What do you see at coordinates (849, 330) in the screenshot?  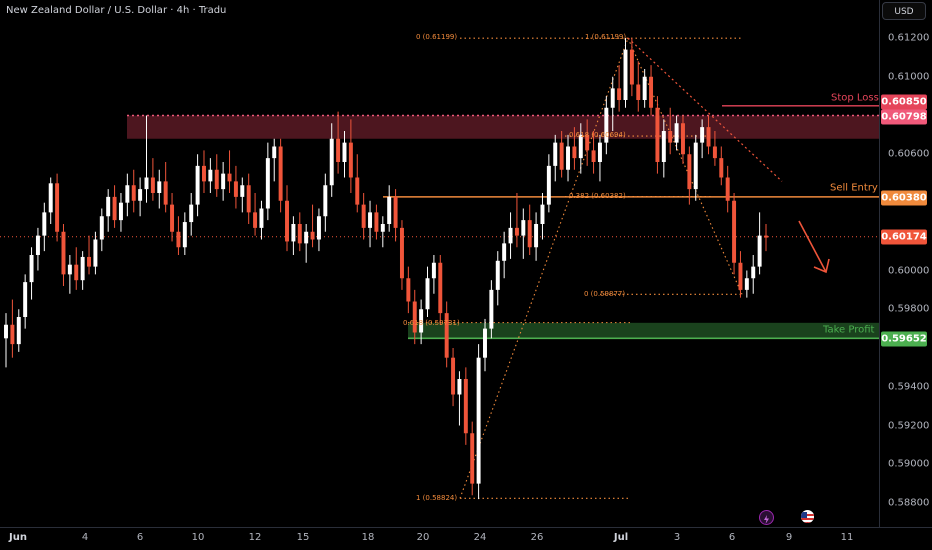 I see `take-profit-label: Take Profit` at bounding box center [849, 330].